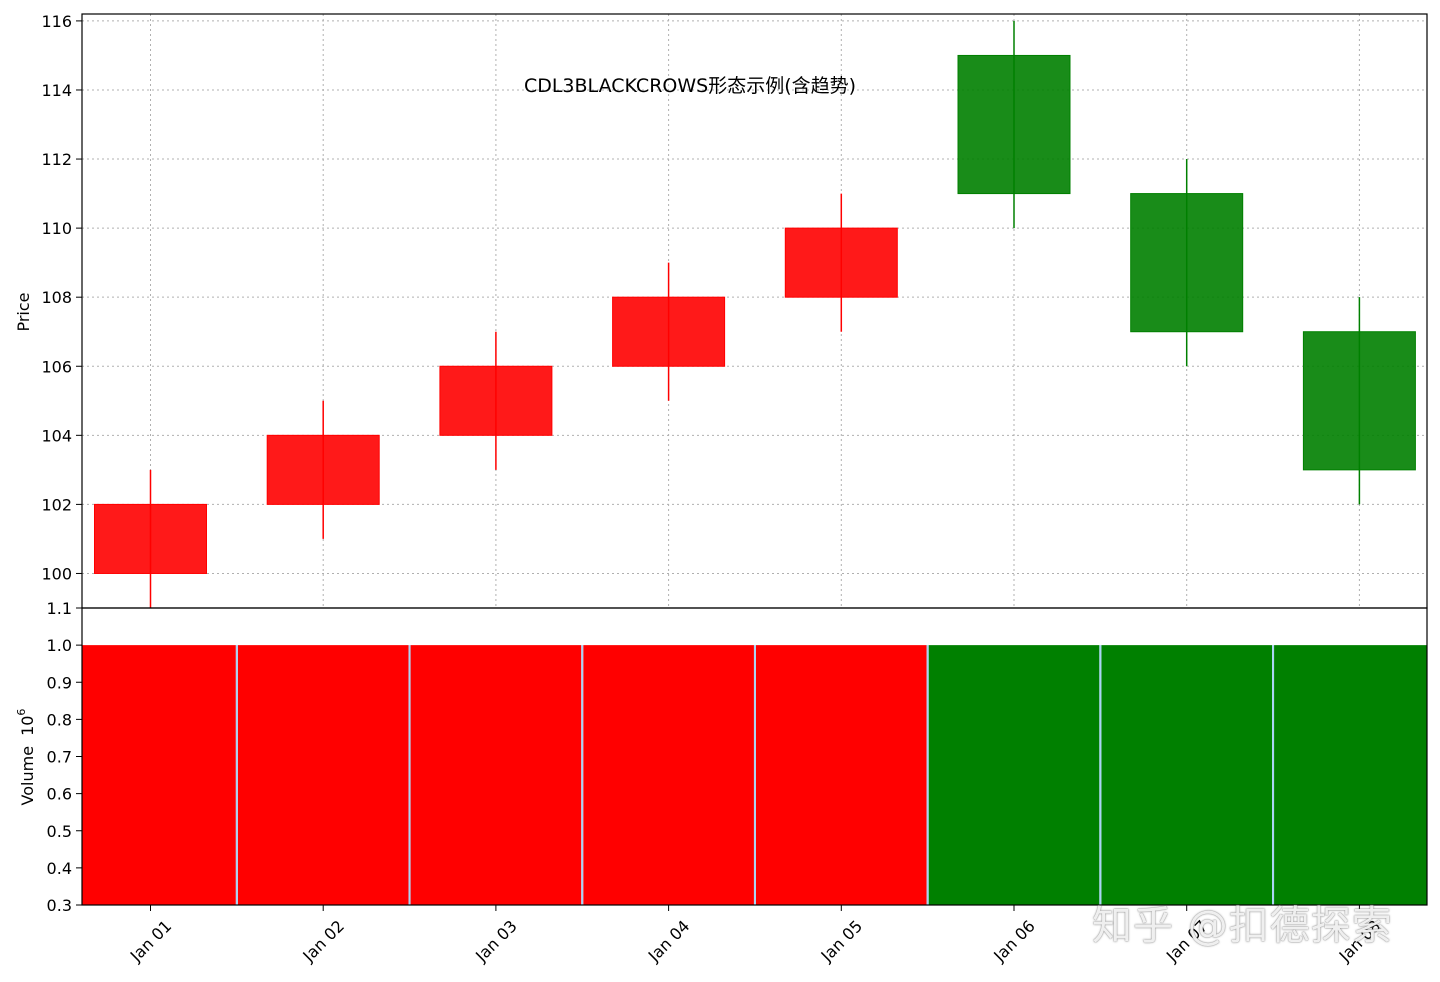 This screenshot has height=982, width=1440. What do you see at coordinates (323, 941) in the screenshot?
I see `date-tick-label: Jan 02` at bounding box center [323, 941].